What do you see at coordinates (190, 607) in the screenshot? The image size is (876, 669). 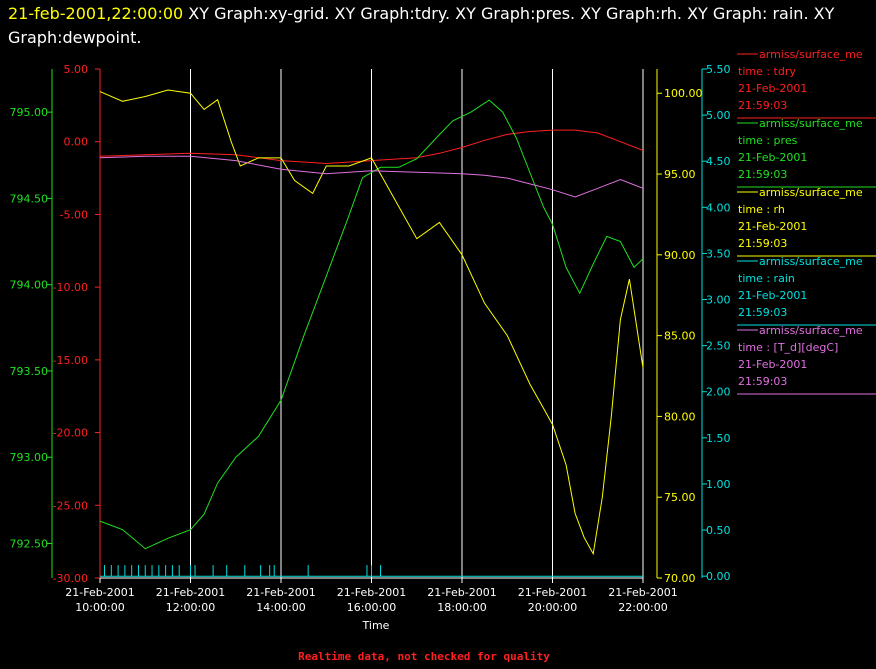 I see `x-tick-time-1: 12:00:00` at bounding box center [190, 607].